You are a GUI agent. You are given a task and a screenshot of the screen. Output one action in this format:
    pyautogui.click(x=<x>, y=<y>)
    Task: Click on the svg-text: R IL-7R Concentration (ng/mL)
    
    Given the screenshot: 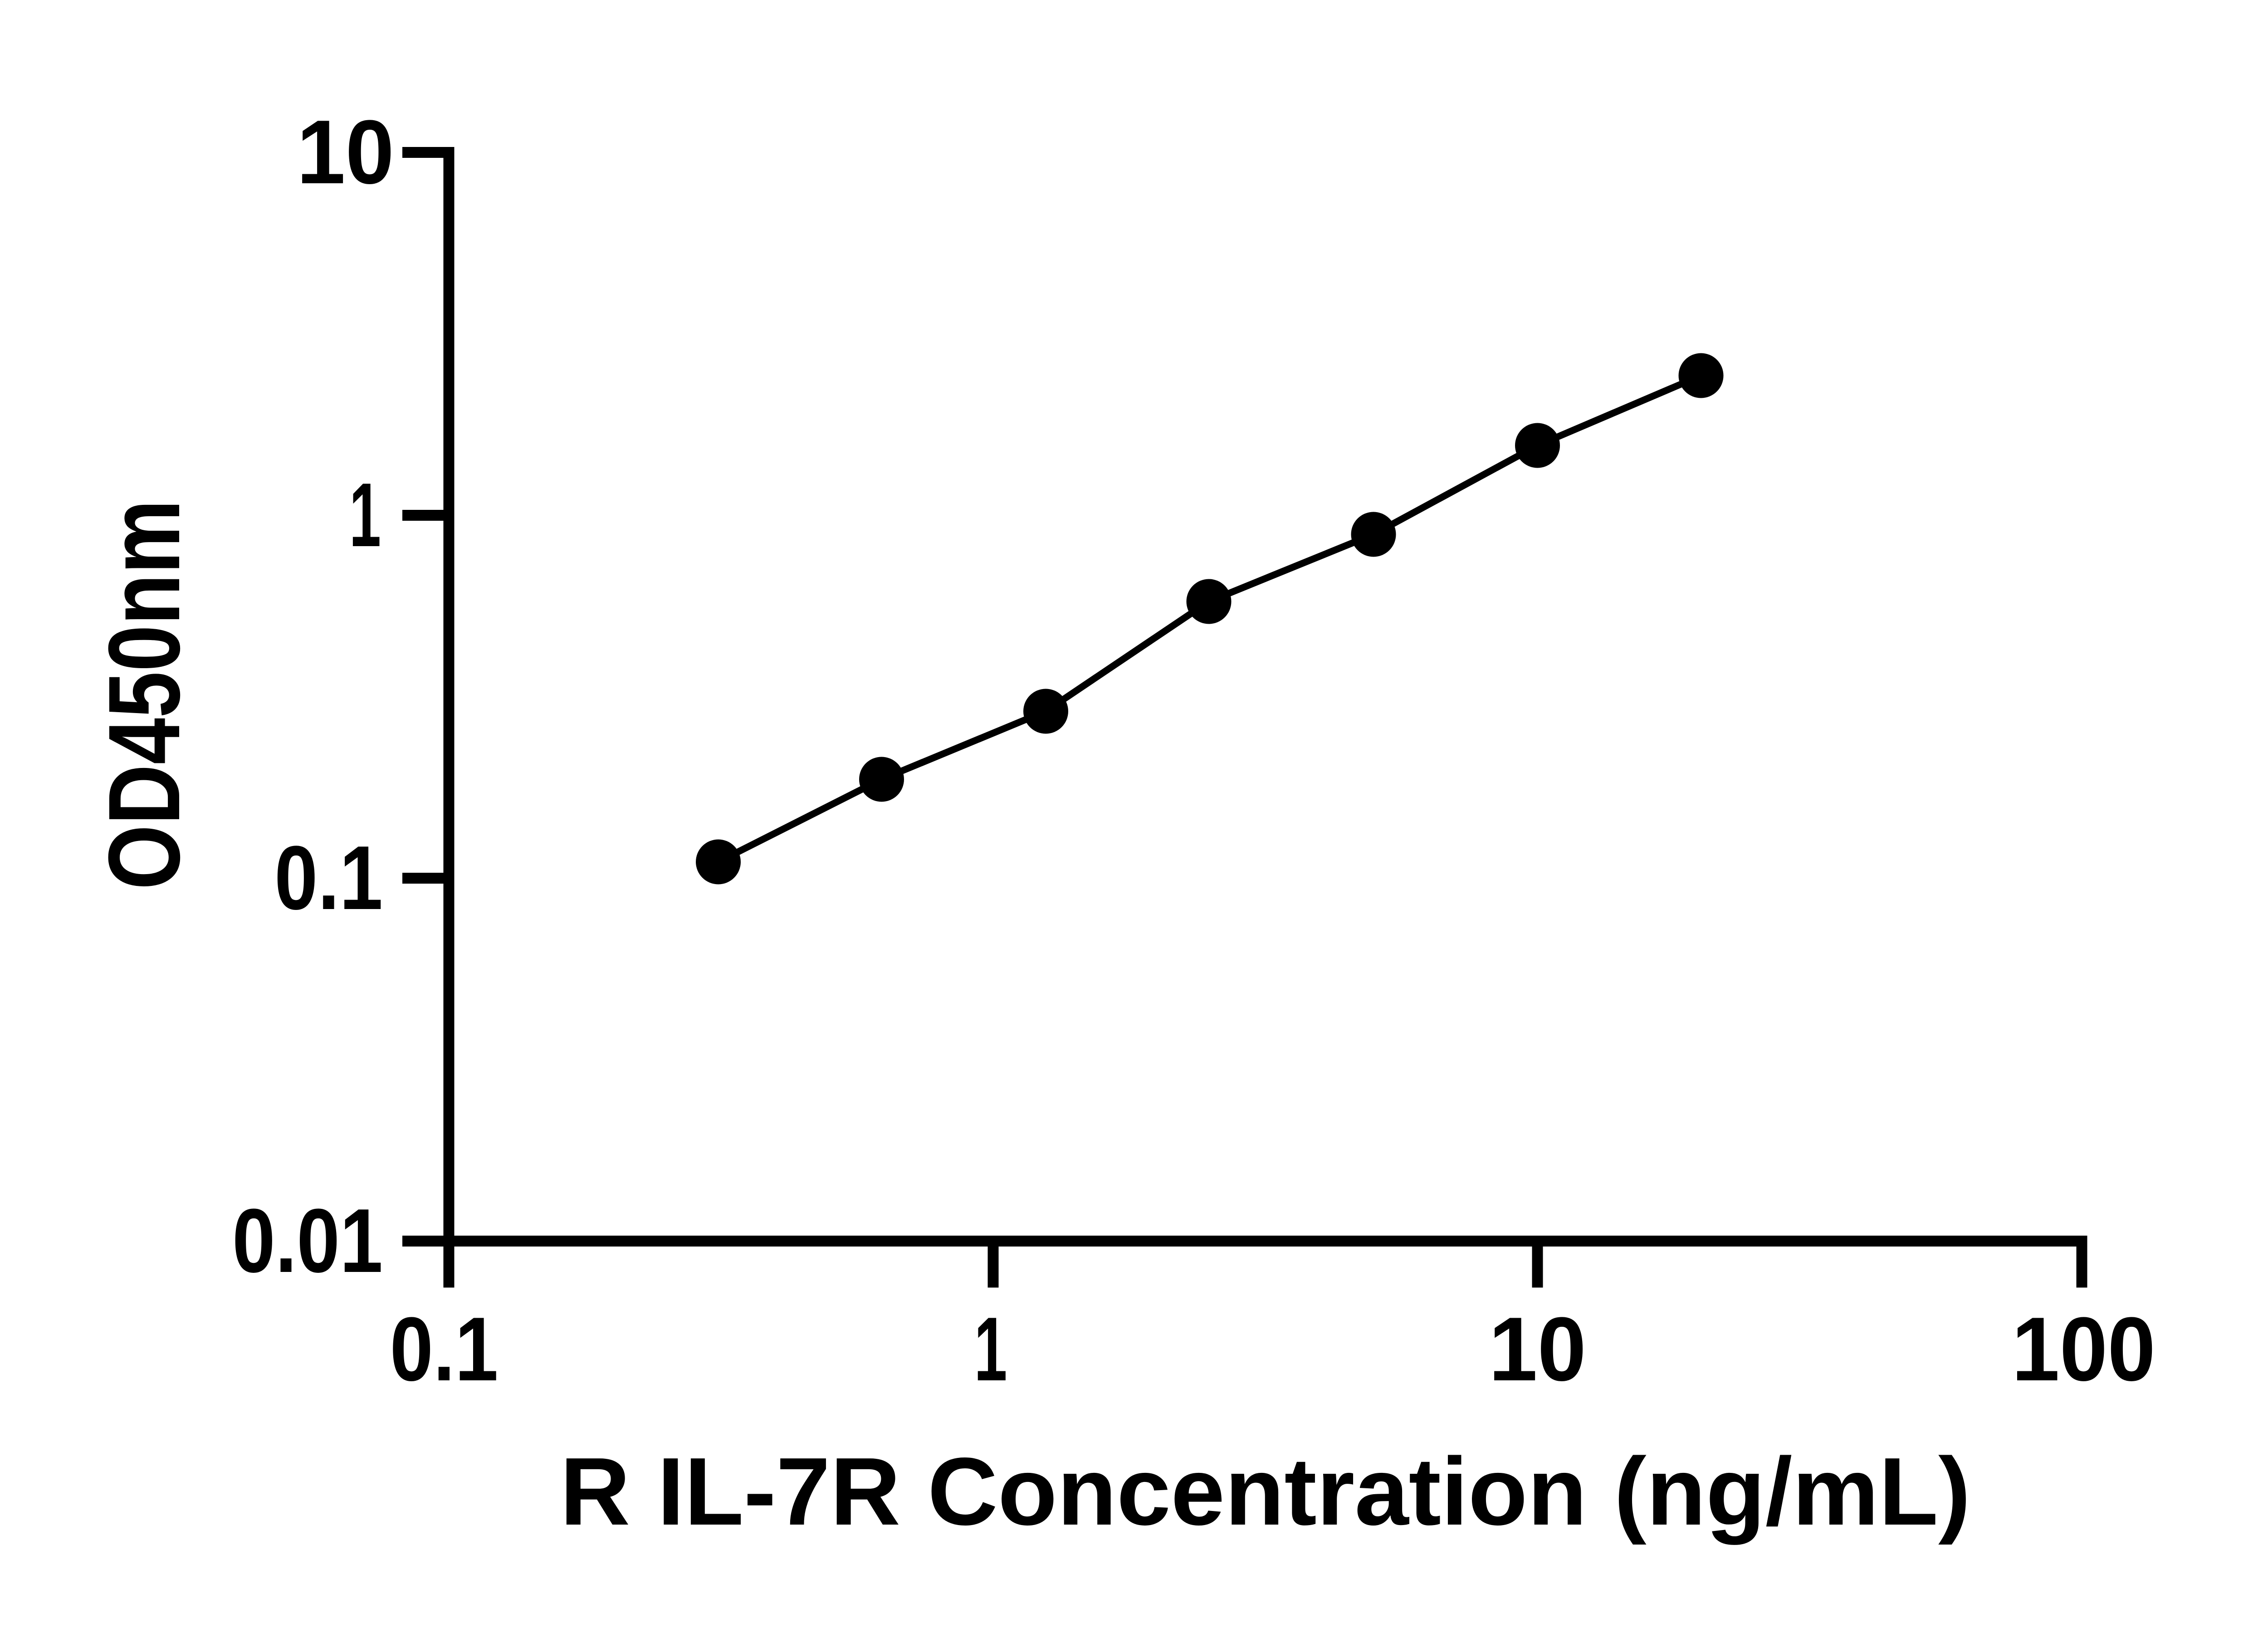 What is the action you would take?
    pyautogui.click(x=1265, y=1491)
    